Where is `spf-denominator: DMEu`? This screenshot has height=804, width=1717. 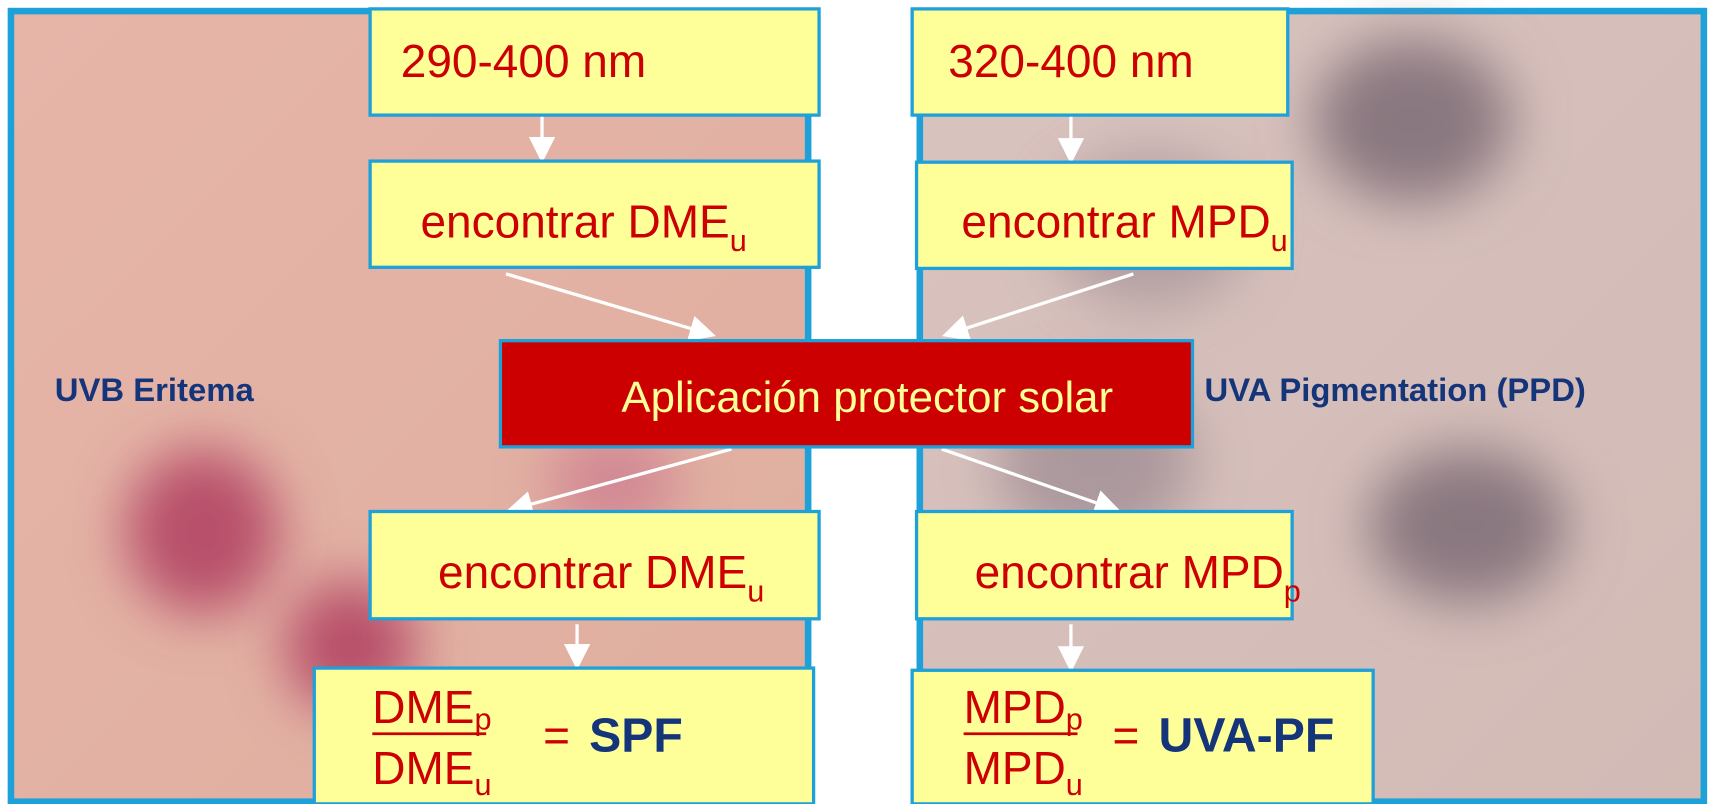
spf-denominator: DMEu is located at coordinates (431, 772).